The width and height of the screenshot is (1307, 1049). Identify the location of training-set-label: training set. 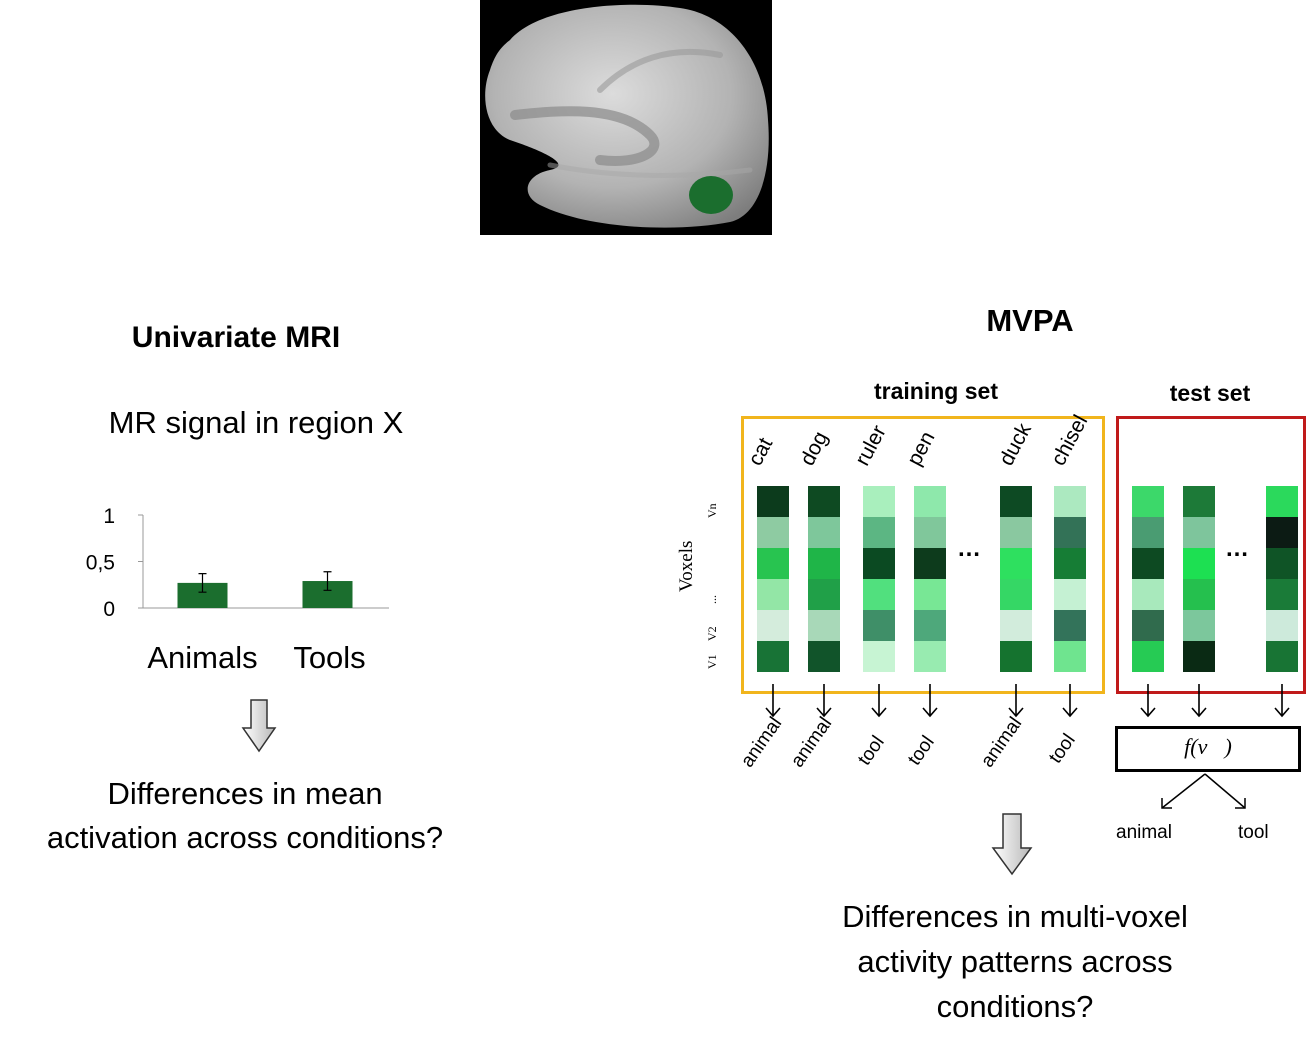
(936, 391).